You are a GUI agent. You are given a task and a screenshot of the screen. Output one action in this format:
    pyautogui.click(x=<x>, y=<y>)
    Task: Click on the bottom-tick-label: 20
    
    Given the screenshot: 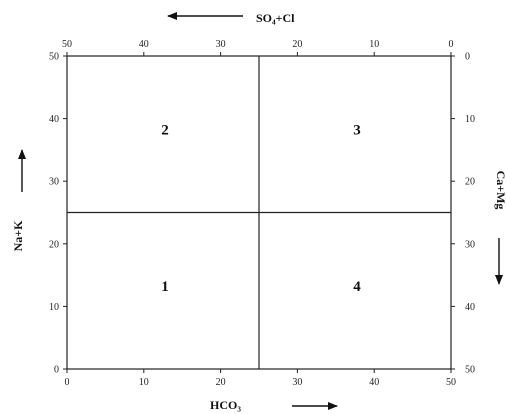 What is the action you would take?
    pyautogui.click(x=221, y=382)
    